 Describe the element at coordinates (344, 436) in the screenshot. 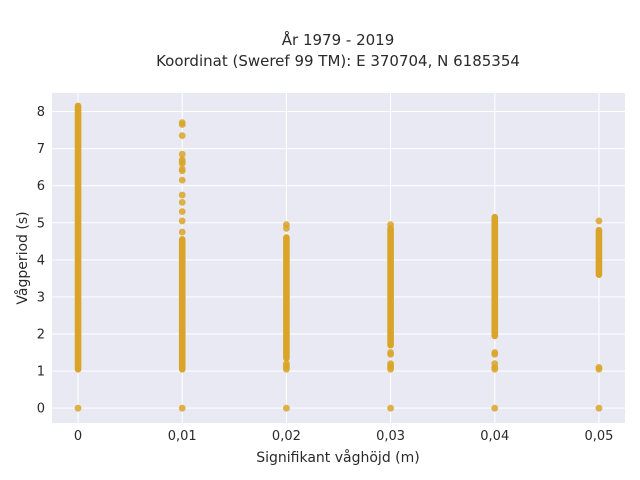

I see `x-tick-labels: 0 0,01 0,02 0,03 0,04 0,05` at that location.